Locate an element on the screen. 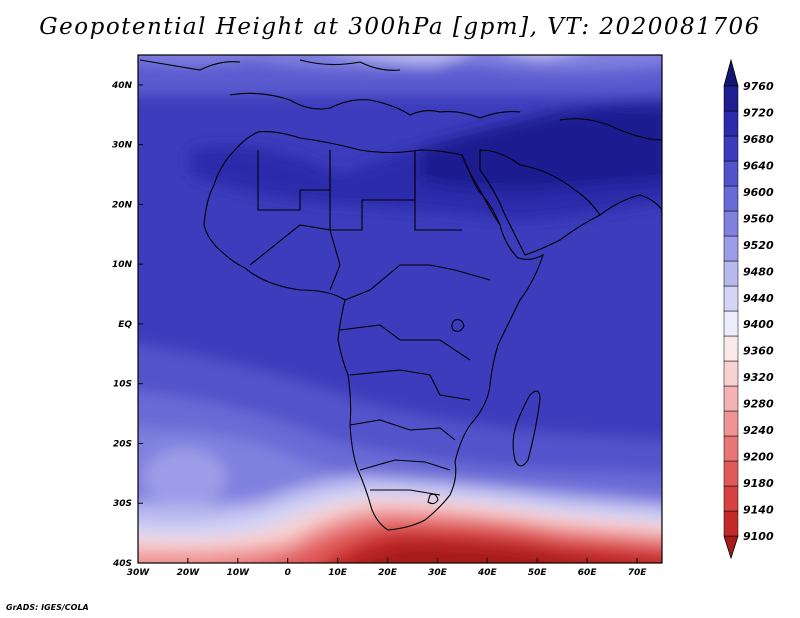 This screenshot has width=800, height=618. credit-label: GrADS: IGES/COLA is located at coordinates (47, 607).